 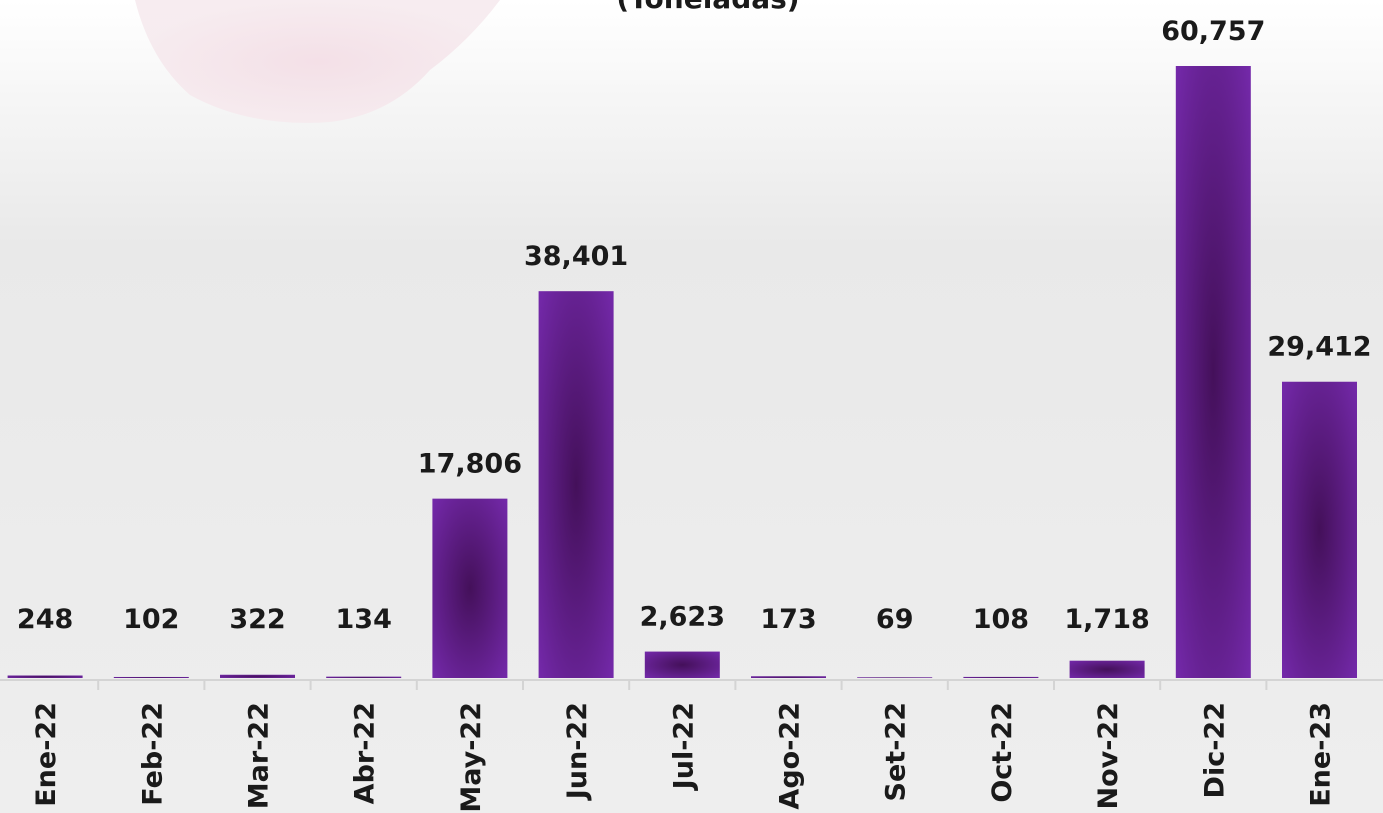 What do you see at coordinates (259, 755) in the screenshot?
I see `x-tick-label: Mar-22` at bounding box center [259, 755].